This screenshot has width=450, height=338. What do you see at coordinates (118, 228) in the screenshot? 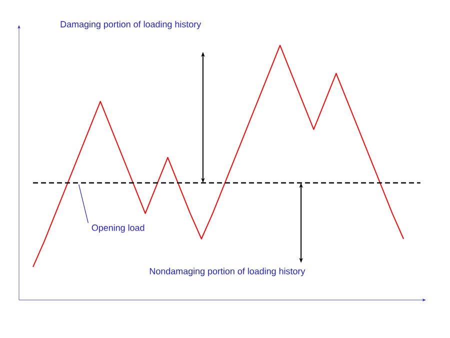
I see `annotation: Opening load` at bounding box center [118, 228].